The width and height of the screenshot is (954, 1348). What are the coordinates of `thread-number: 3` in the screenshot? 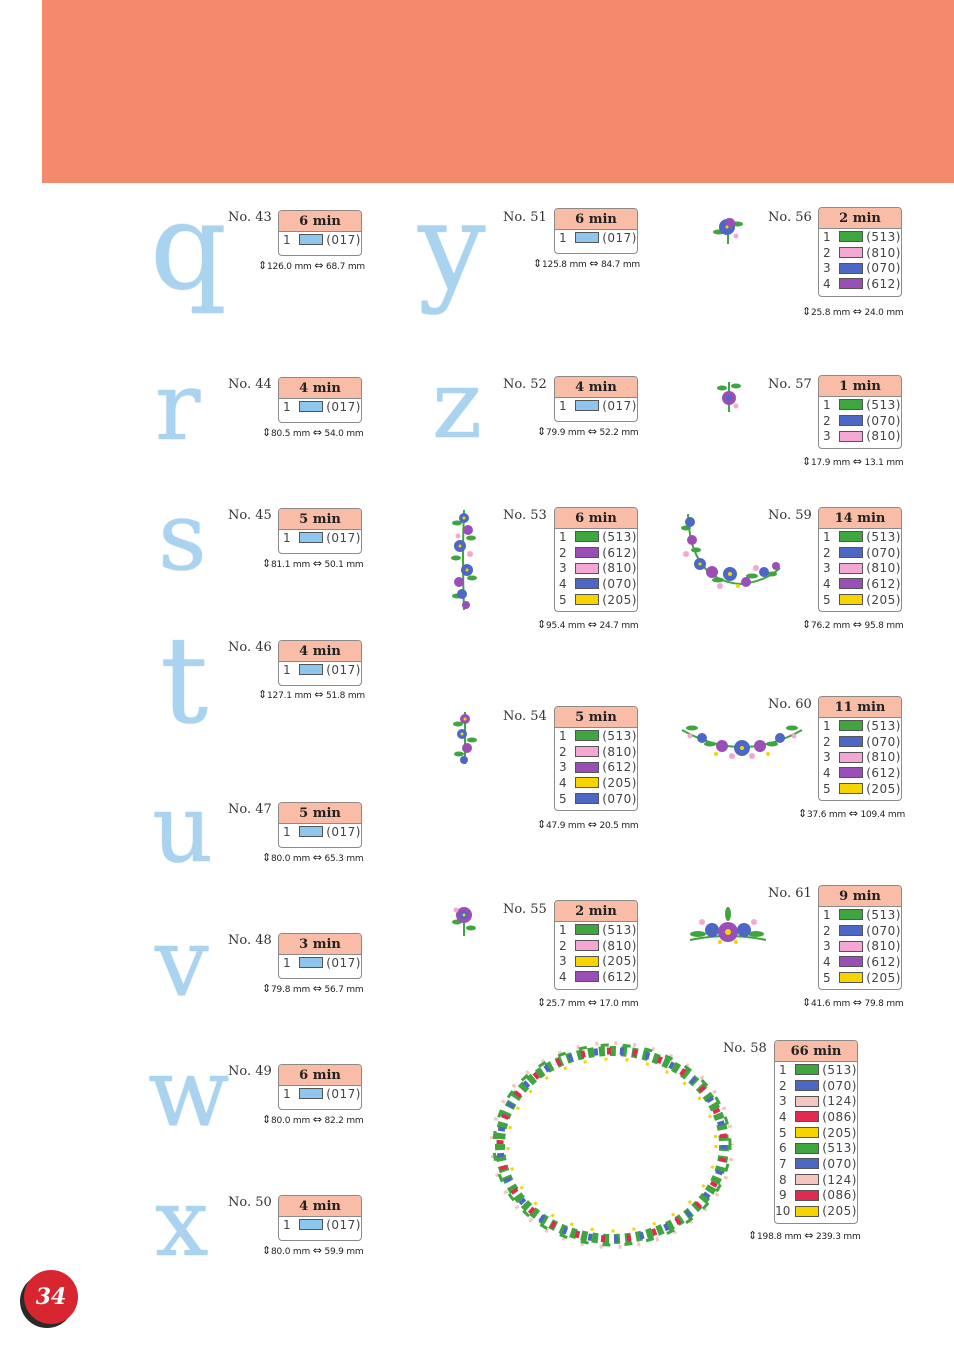 It's located at (827, 268).